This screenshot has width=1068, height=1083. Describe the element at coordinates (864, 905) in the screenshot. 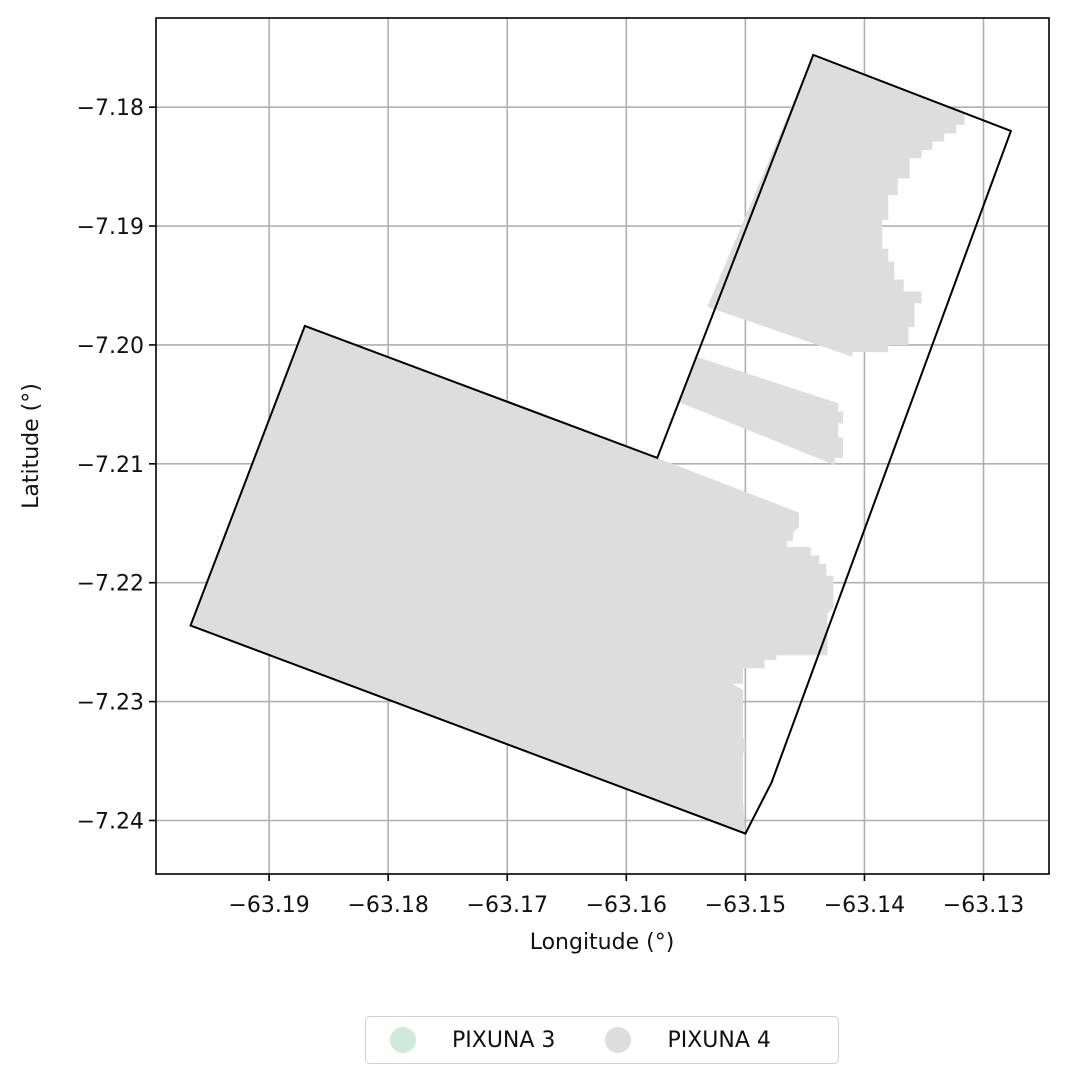

I see `x-tick-label-5: −63.14` at that location.